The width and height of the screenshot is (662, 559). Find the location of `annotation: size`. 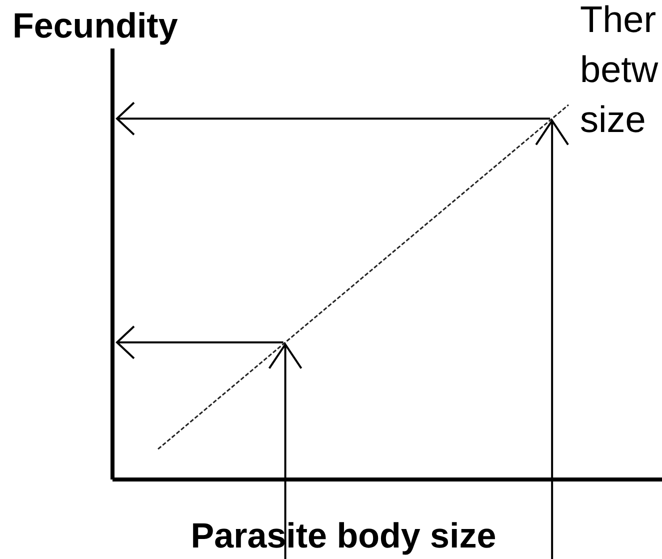

annotation: size is located at coordinates (613, 119).